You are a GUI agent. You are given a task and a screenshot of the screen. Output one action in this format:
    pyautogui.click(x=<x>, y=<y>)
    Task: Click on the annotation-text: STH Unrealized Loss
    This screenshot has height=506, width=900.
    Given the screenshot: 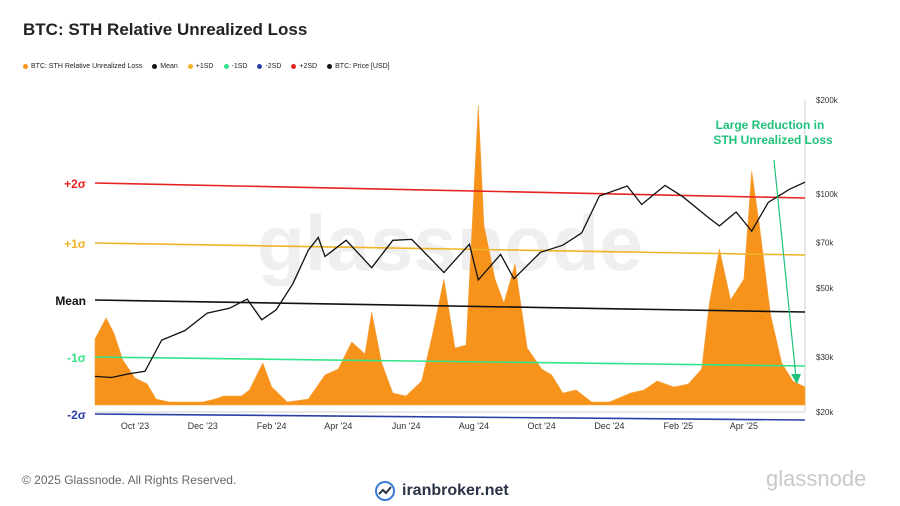 What is the action you would take?
    pyautogui.click(x=773, y=140)
    